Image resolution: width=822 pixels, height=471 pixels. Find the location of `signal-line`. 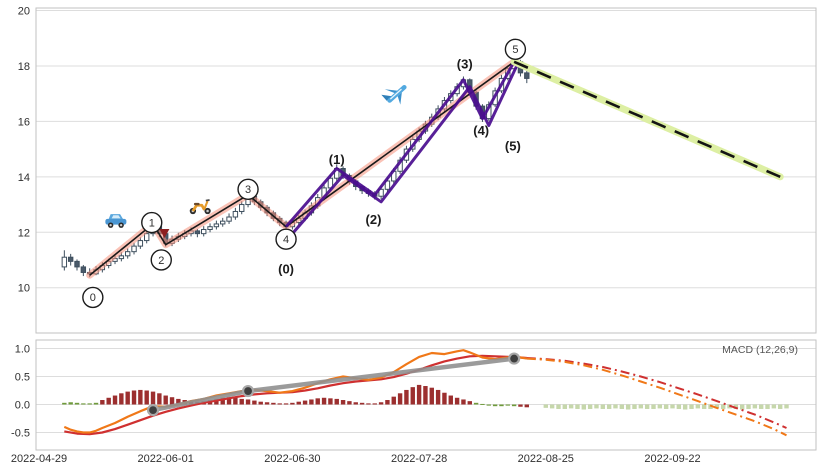

signal-line is located at coordinates (295, 395).